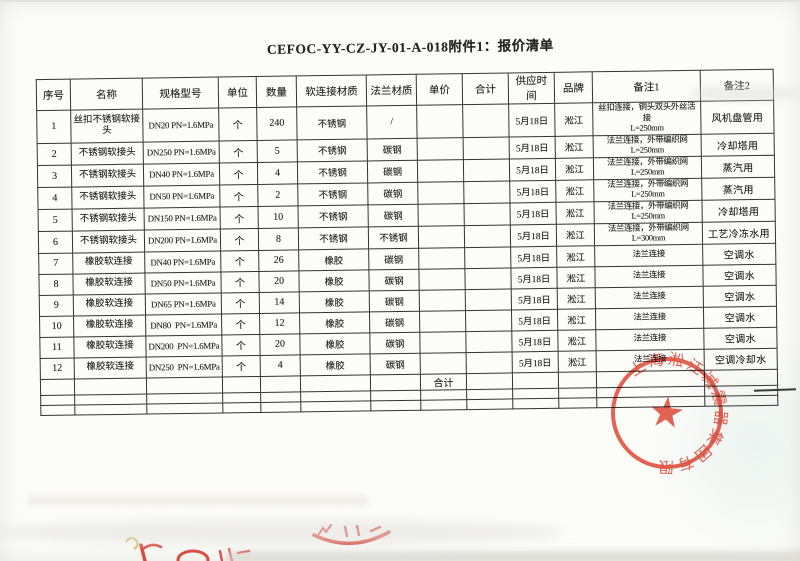 The image size is (800, 561). I want to click on stamp-star-icon: ★, so click(666, 413).